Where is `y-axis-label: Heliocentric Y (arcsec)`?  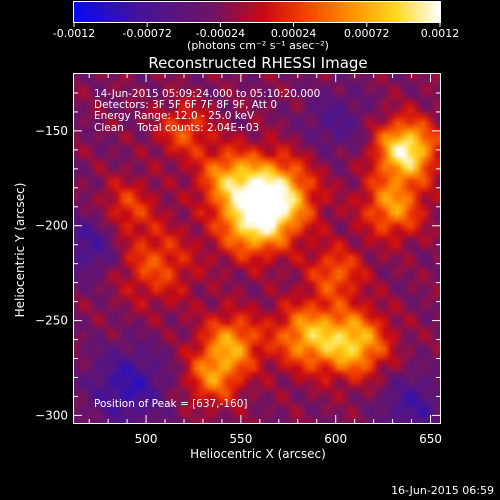
y-axis-label: Heliocentric Y (arcsec) is located at coordinates (20, 250).